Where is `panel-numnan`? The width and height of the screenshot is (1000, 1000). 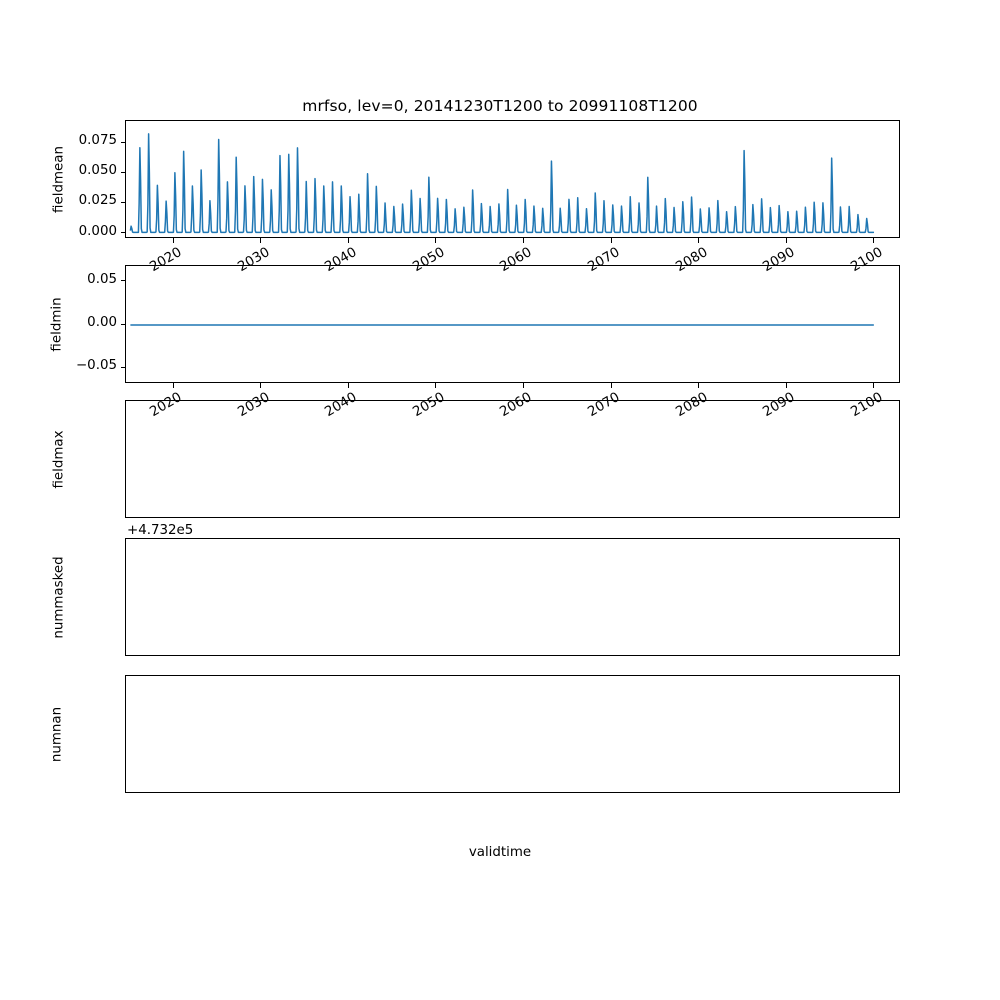 panel-numnan is located at coordinates (512, 734).